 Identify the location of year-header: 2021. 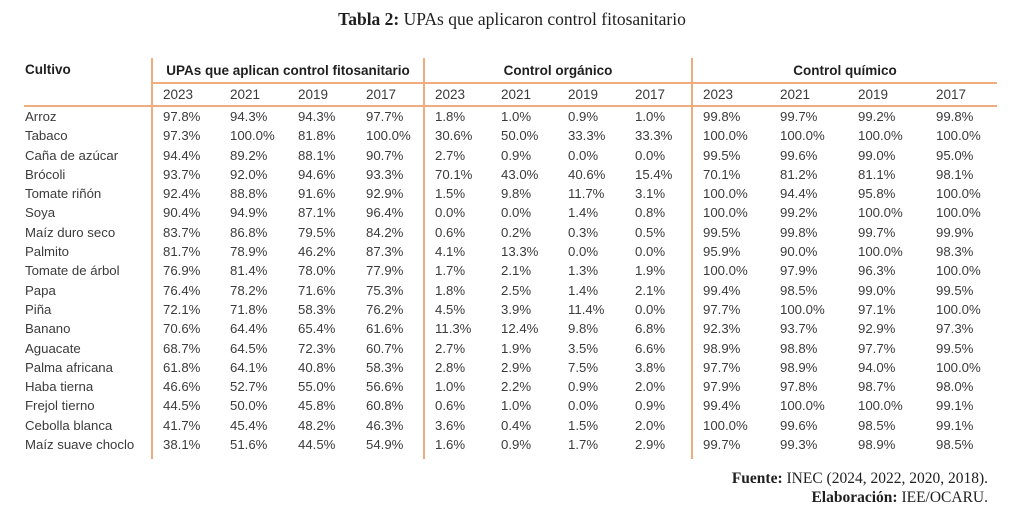
(809, 95).